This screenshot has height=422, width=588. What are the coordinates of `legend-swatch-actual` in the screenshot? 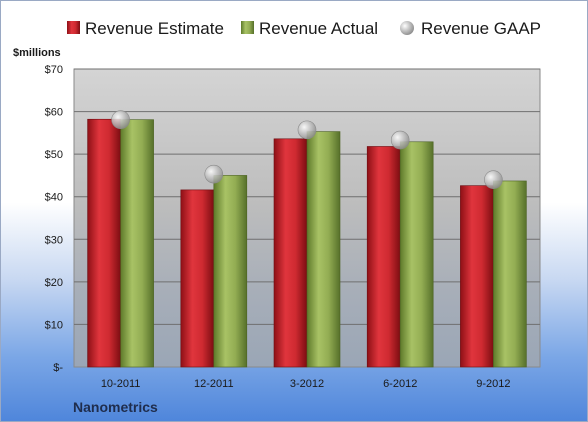 It's located at (247, 27).